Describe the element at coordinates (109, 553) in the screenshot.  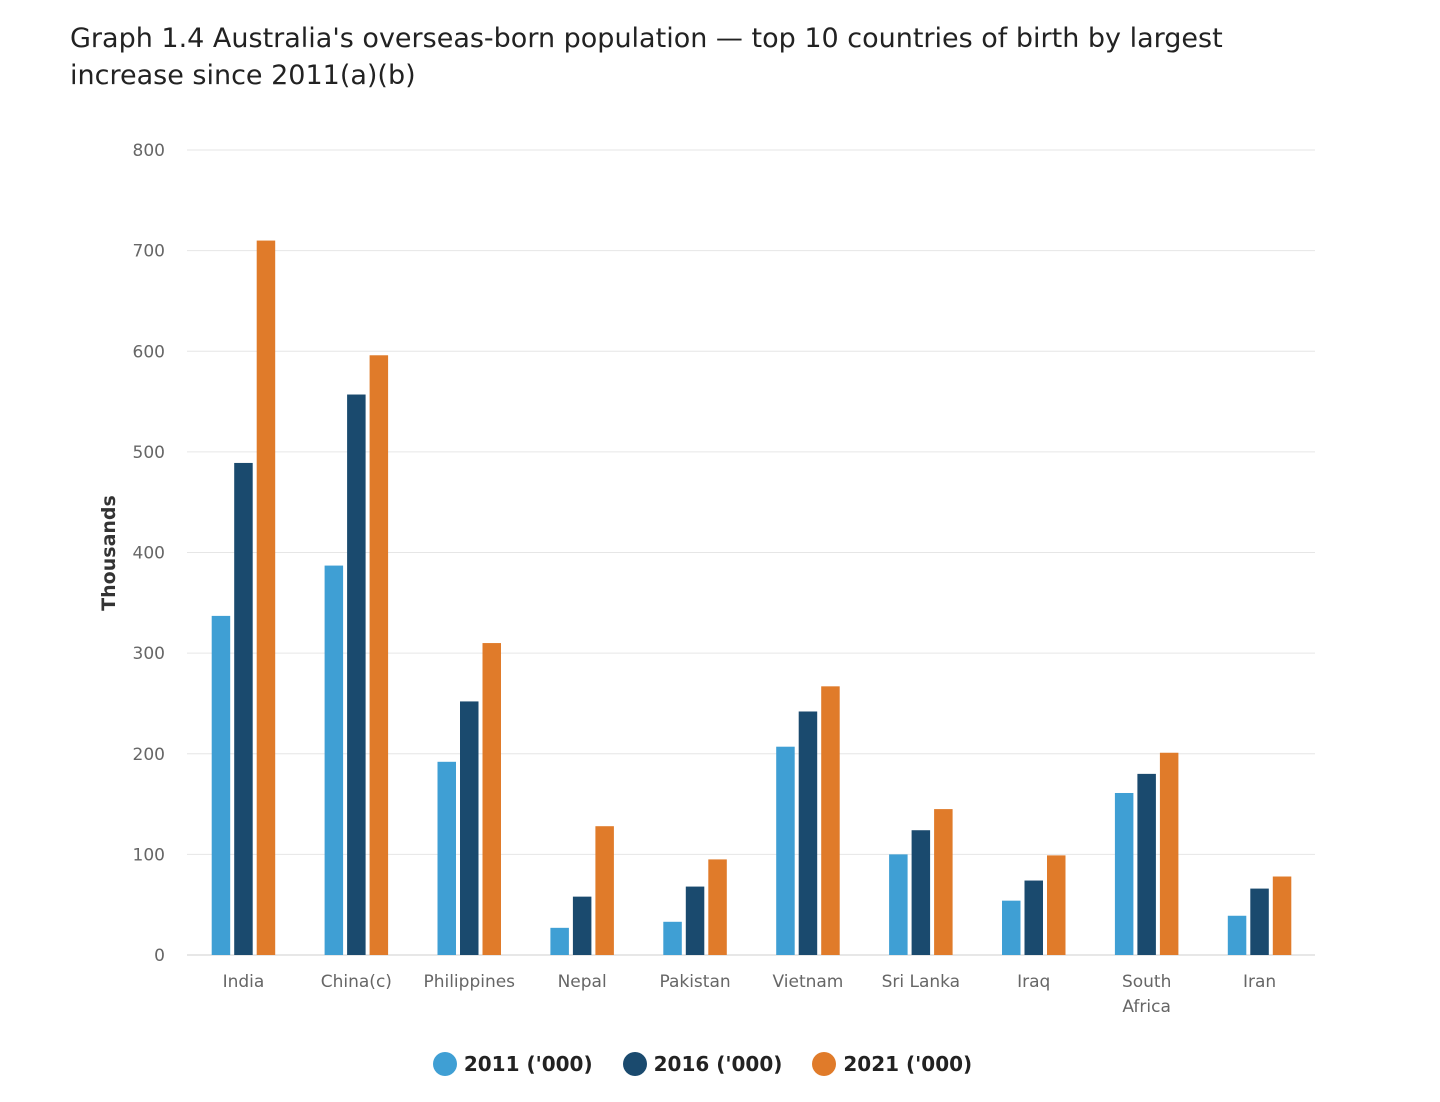
I see `y-axis-title: Thousands` at that location.